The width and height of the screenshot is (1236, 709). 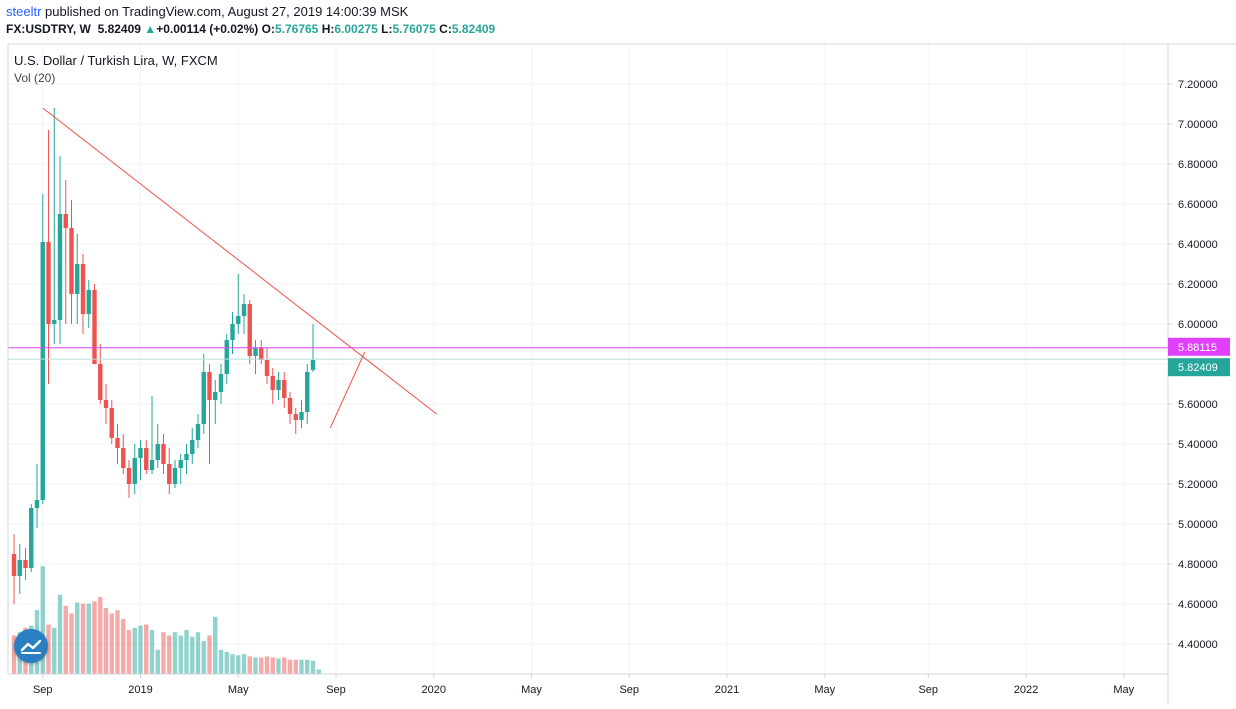 What do you see at coordinates (445, 29) in the screenshot?
I see `close-label: C:` at bounding box center [445, 29].